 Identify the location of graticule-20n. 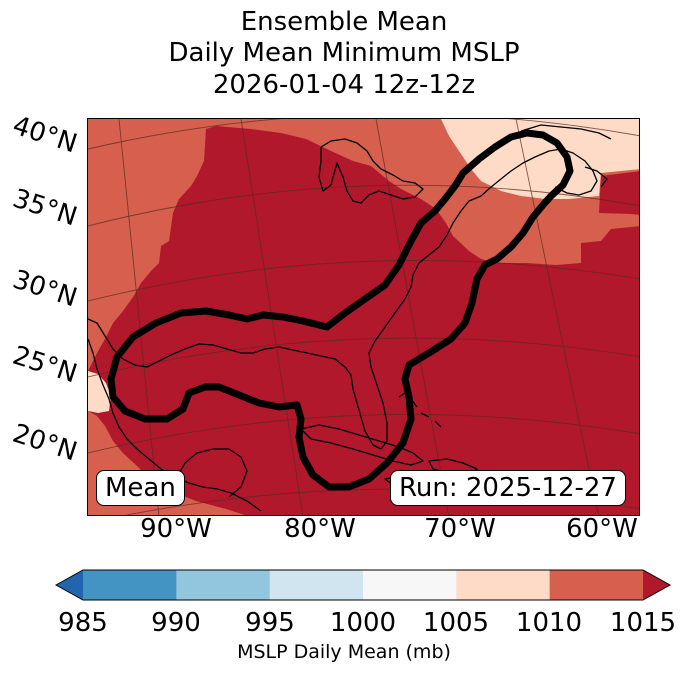
(363, 434).